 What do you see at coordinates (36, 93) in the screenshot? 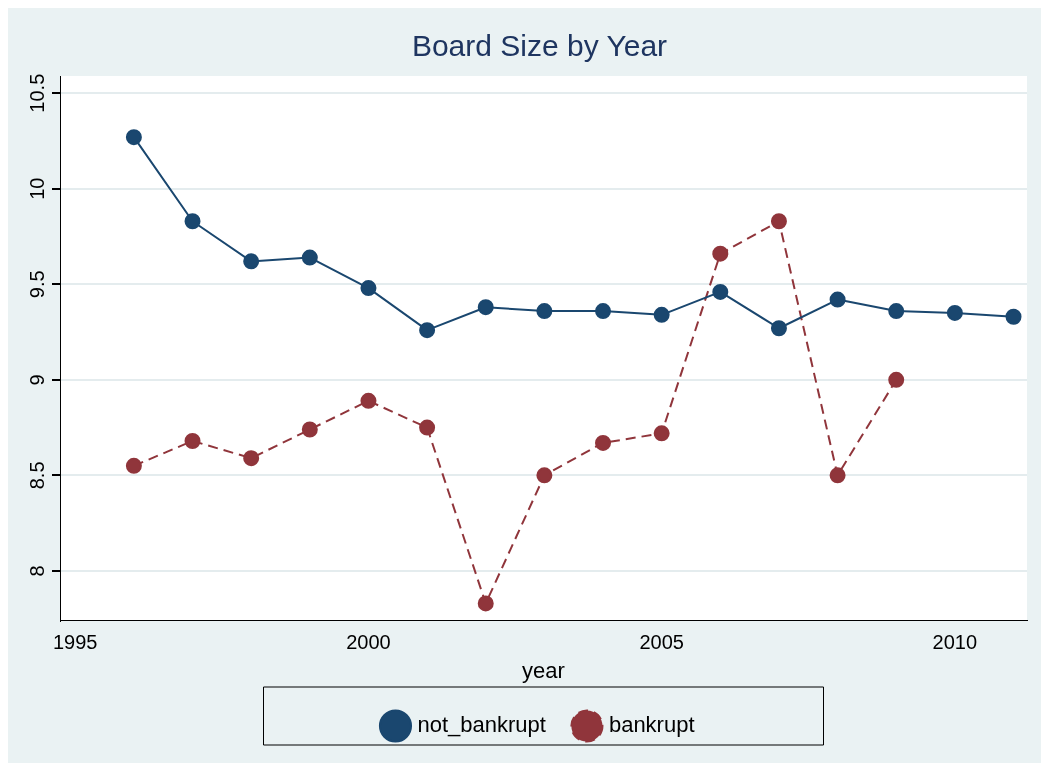
I see `y-tick-label: 10.5` at bounding box center [36, 93].